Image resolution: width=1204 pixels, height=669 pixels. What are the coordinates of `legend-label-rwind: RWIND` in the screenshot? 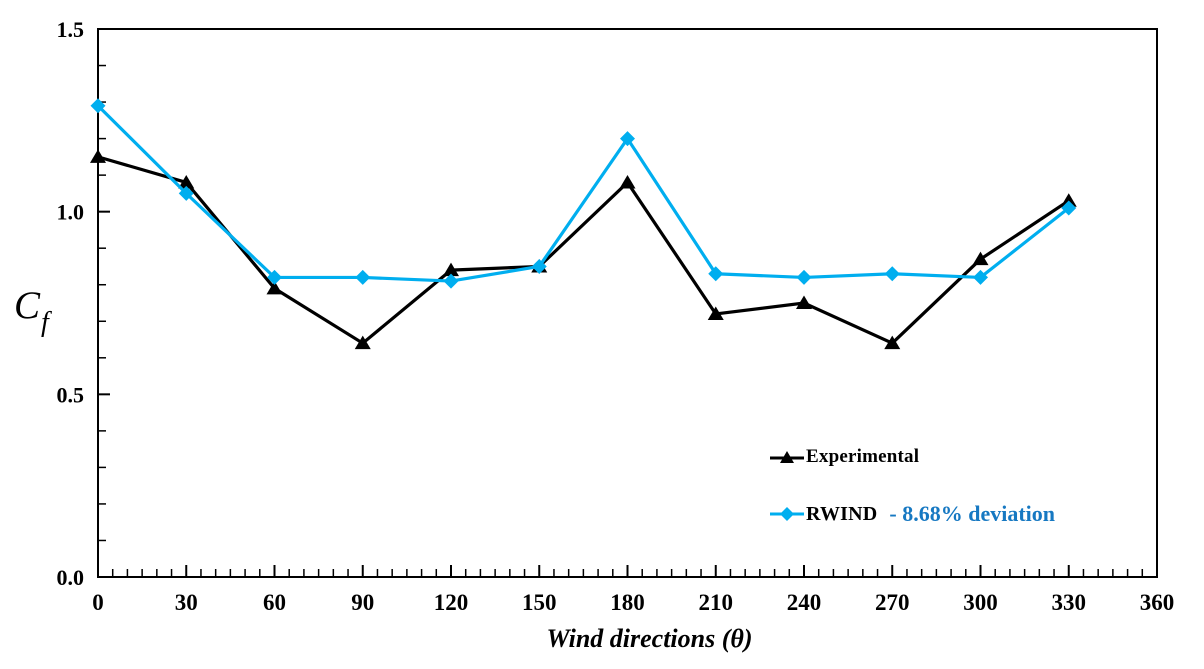 It's located at (842, 513).